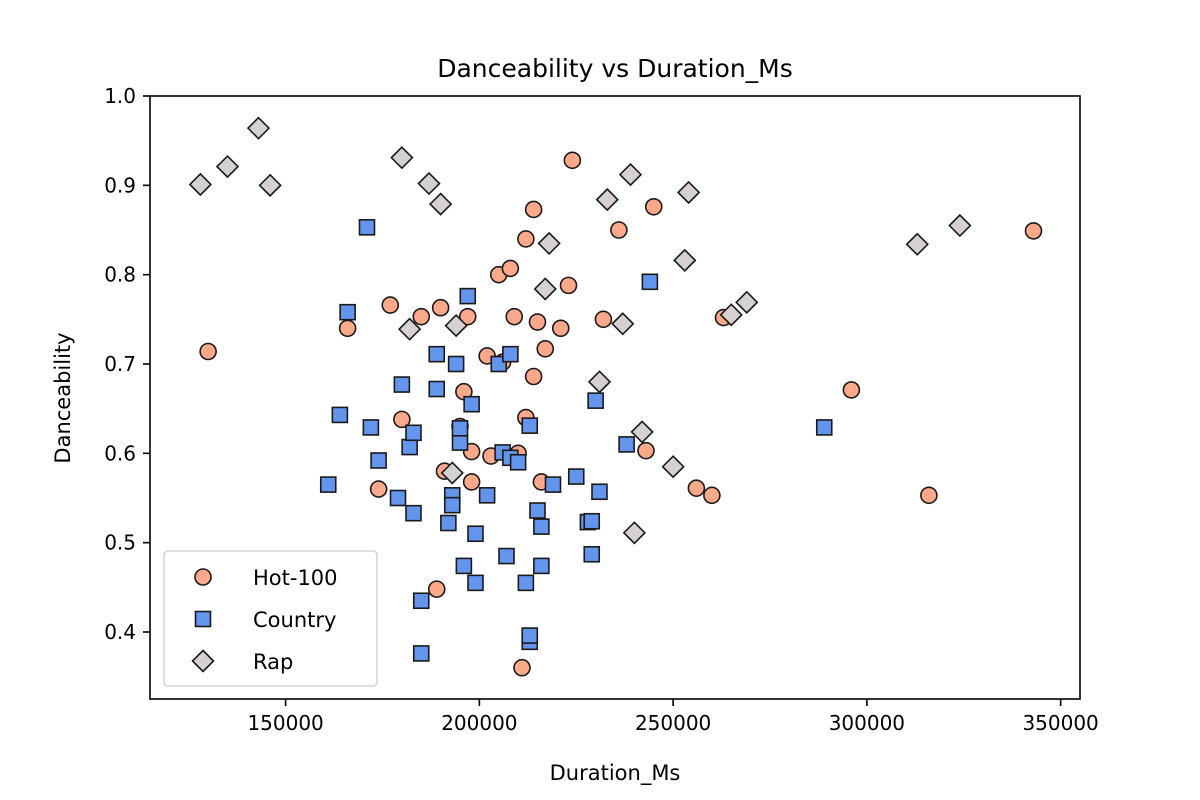 The width and height of the screenshot is (1200, 800). I want to click on y-axis-label: Danceability, so click(63, 397).